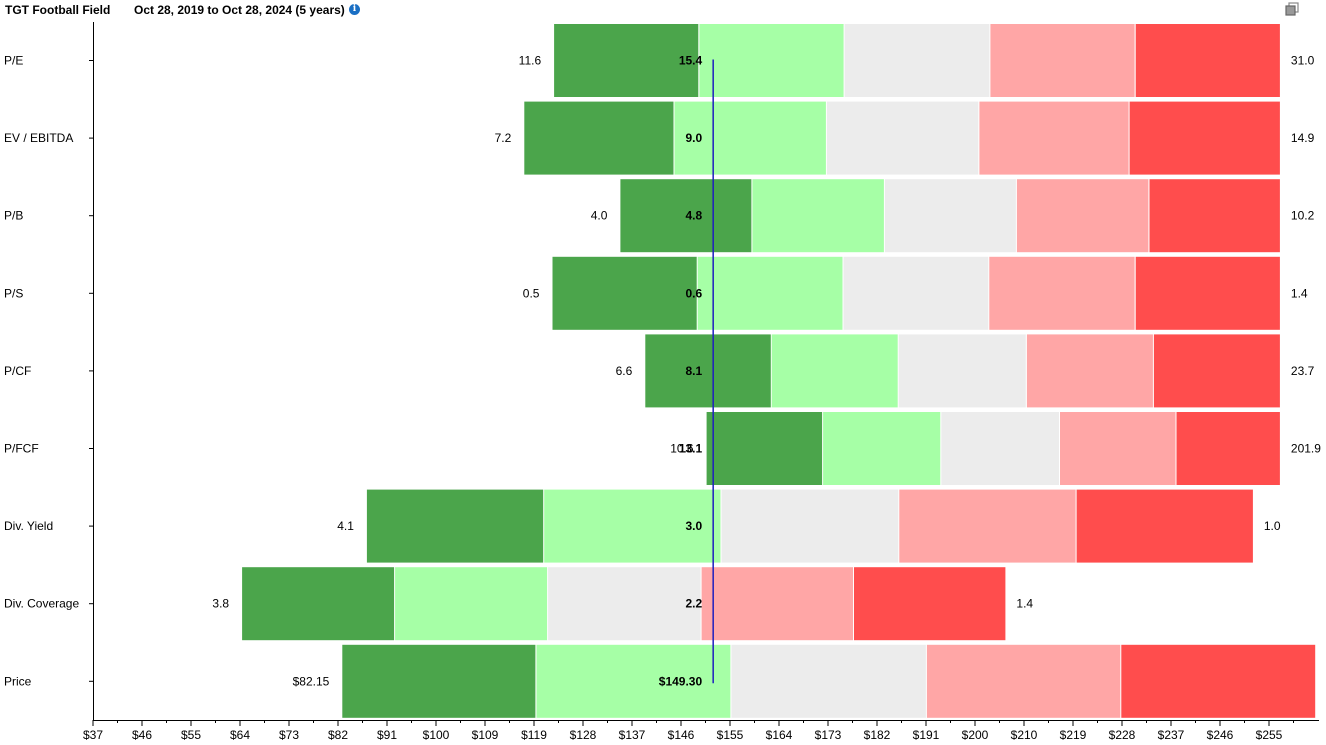  What do you see at coordinates (485, 735) in the screenshot?
I see `x-tick-label: $109` at bounding box center [485, 735].